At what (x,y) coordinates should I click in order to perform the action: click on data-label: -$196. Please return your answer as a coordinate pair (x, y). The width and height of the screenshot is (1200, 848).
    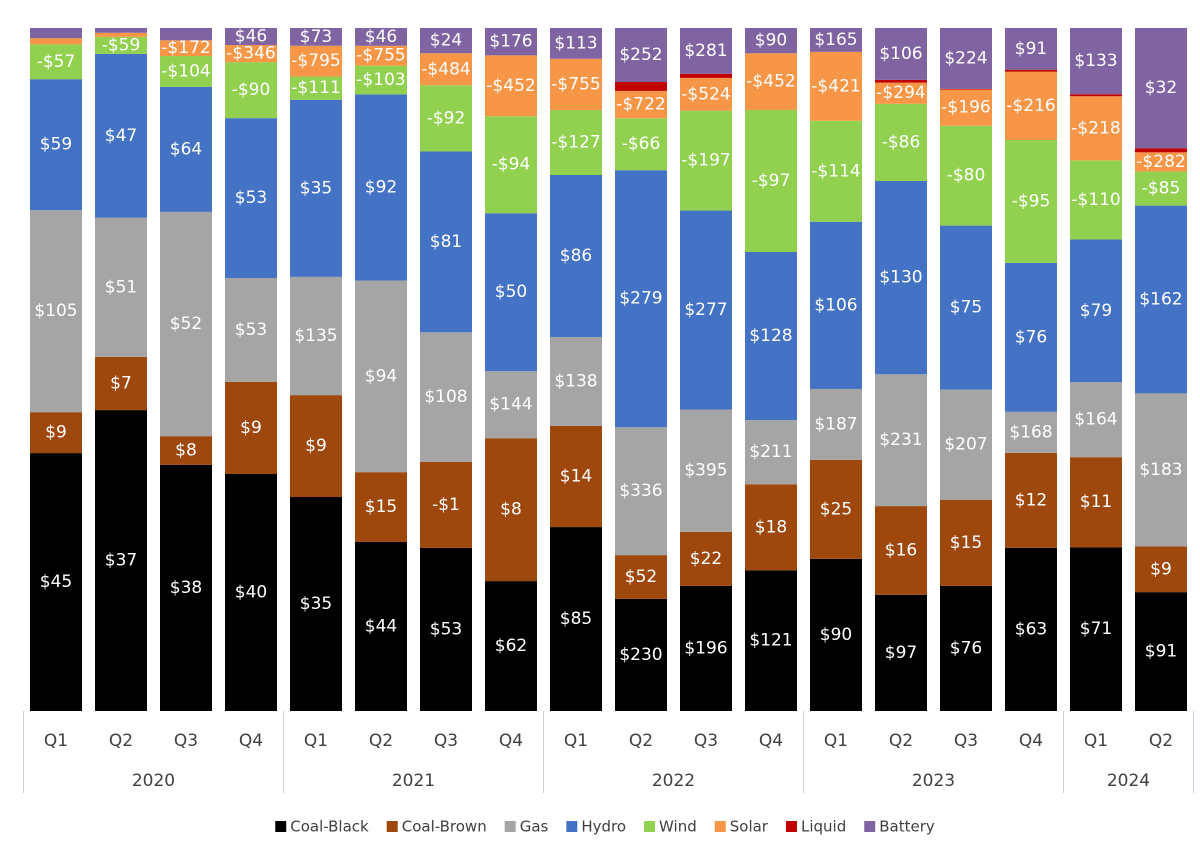
    Looking at the image, I should click on (965, 108).